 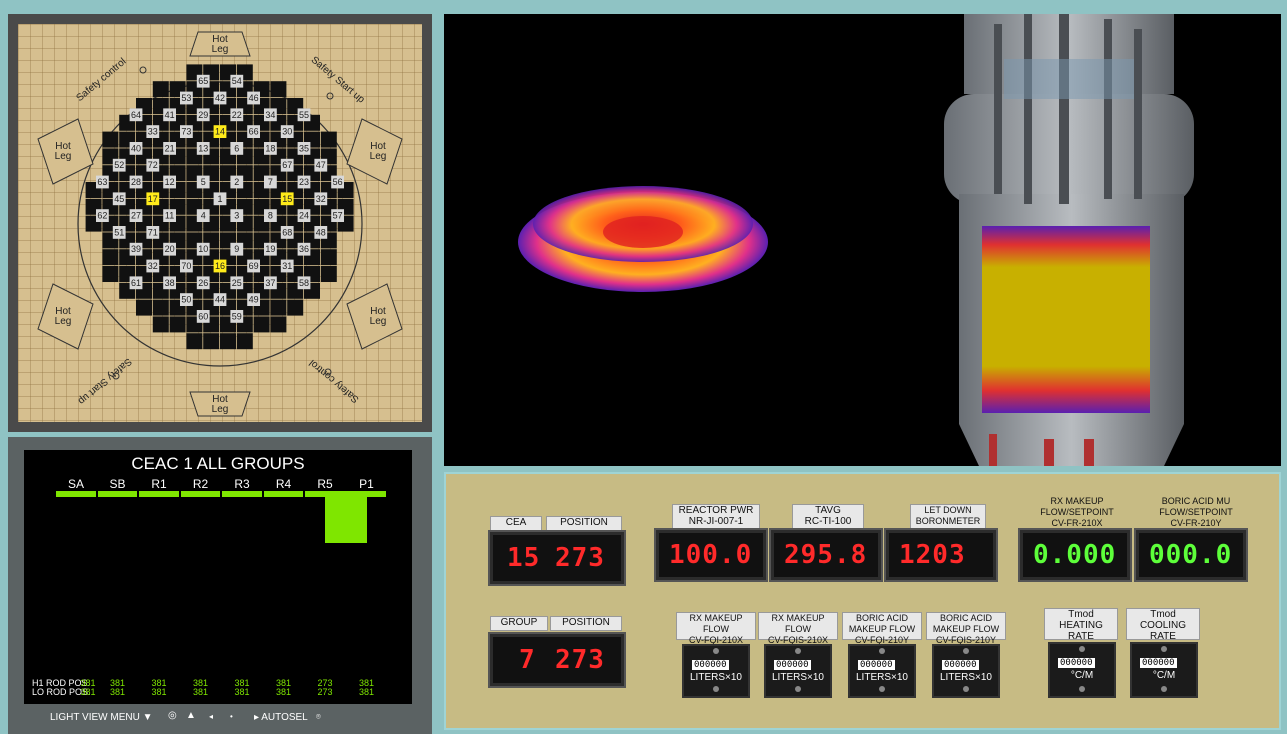 I want to click on autosel-button: ▸ AUTOSEL, so click(x=281, y=717).